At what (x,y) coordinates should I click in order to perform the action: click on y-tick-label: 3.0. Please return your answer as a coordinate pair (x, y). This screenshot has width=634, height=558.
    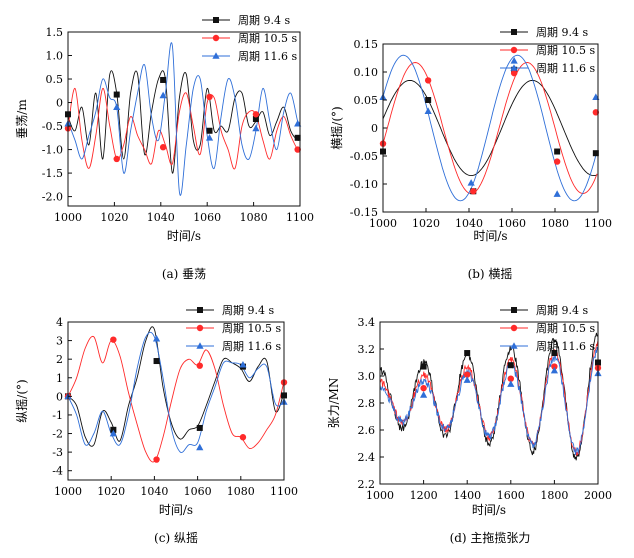
    Looking at the image, I should click on (367, 376).